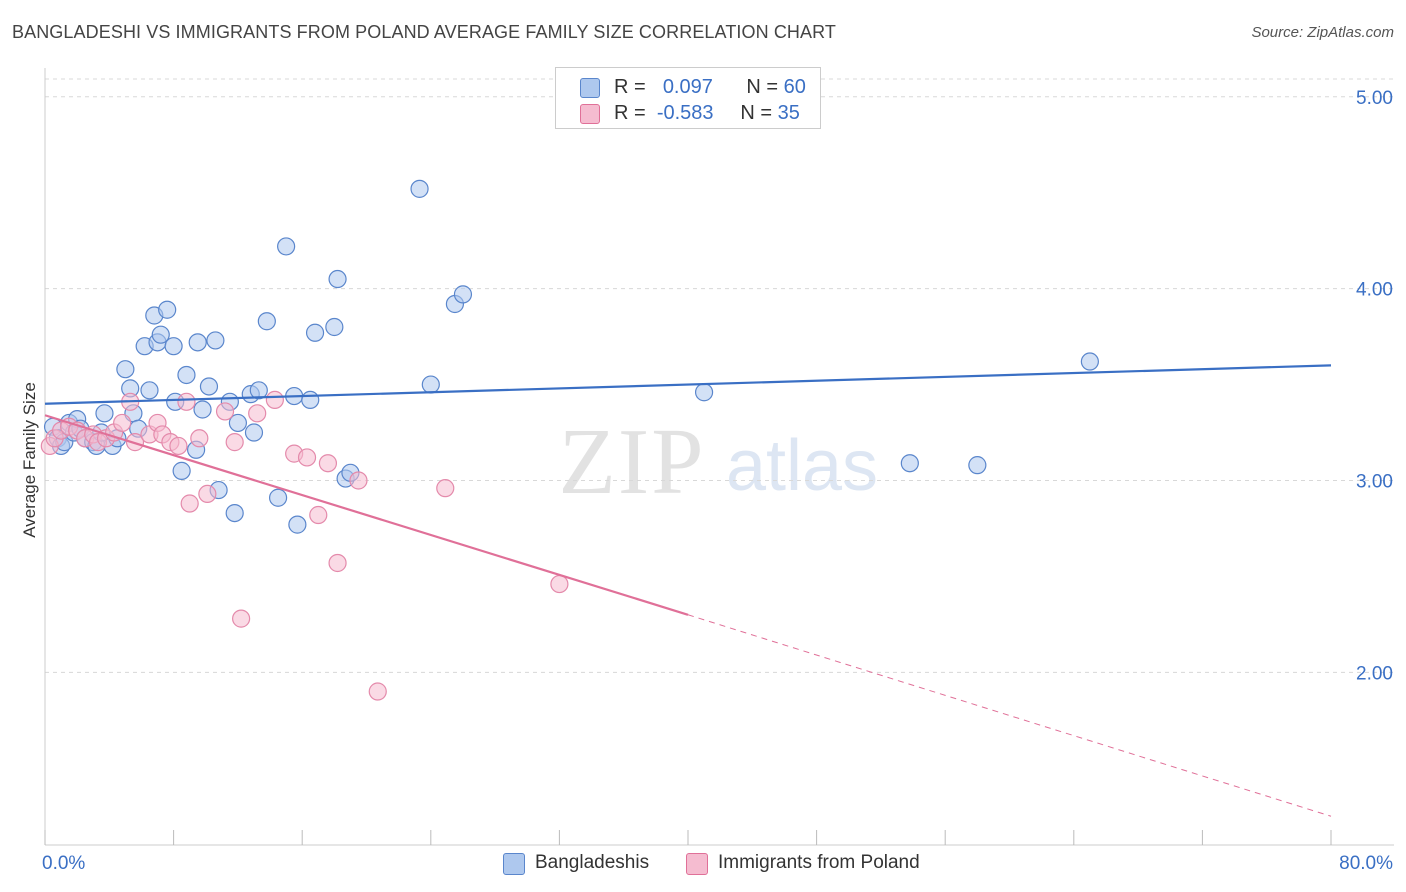 The image size is (1406, 892). I want to click on legend-label-bangladeshis: Bangladeshis, so click(592, 862).